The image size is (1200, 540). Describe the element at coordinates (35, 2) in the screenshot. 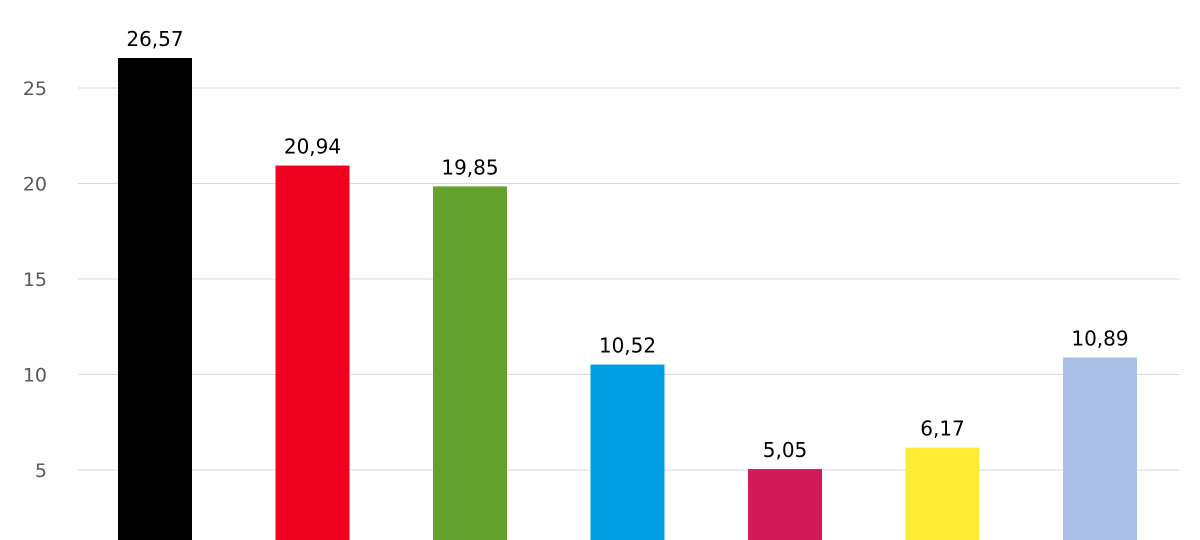

I see `y-tick-label: 30` at that location.